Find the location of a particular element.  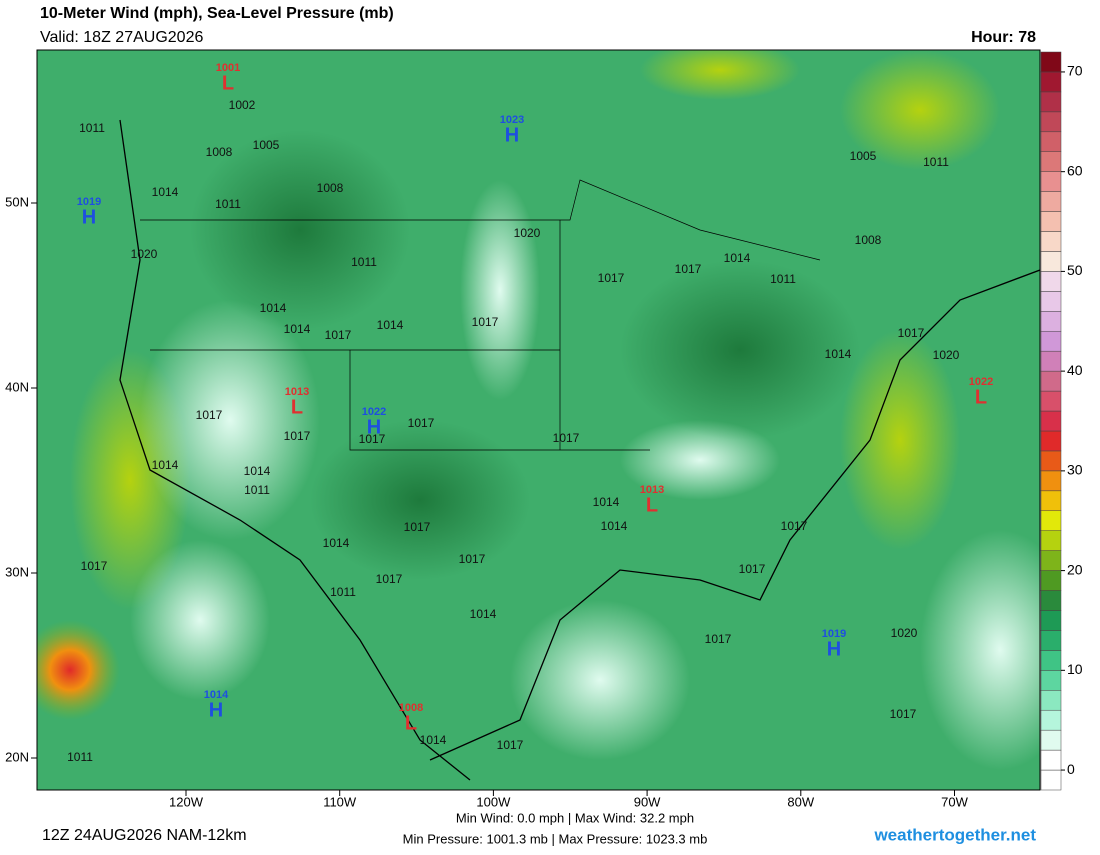

lon-label: 70W is located at coordinates (954, 801).